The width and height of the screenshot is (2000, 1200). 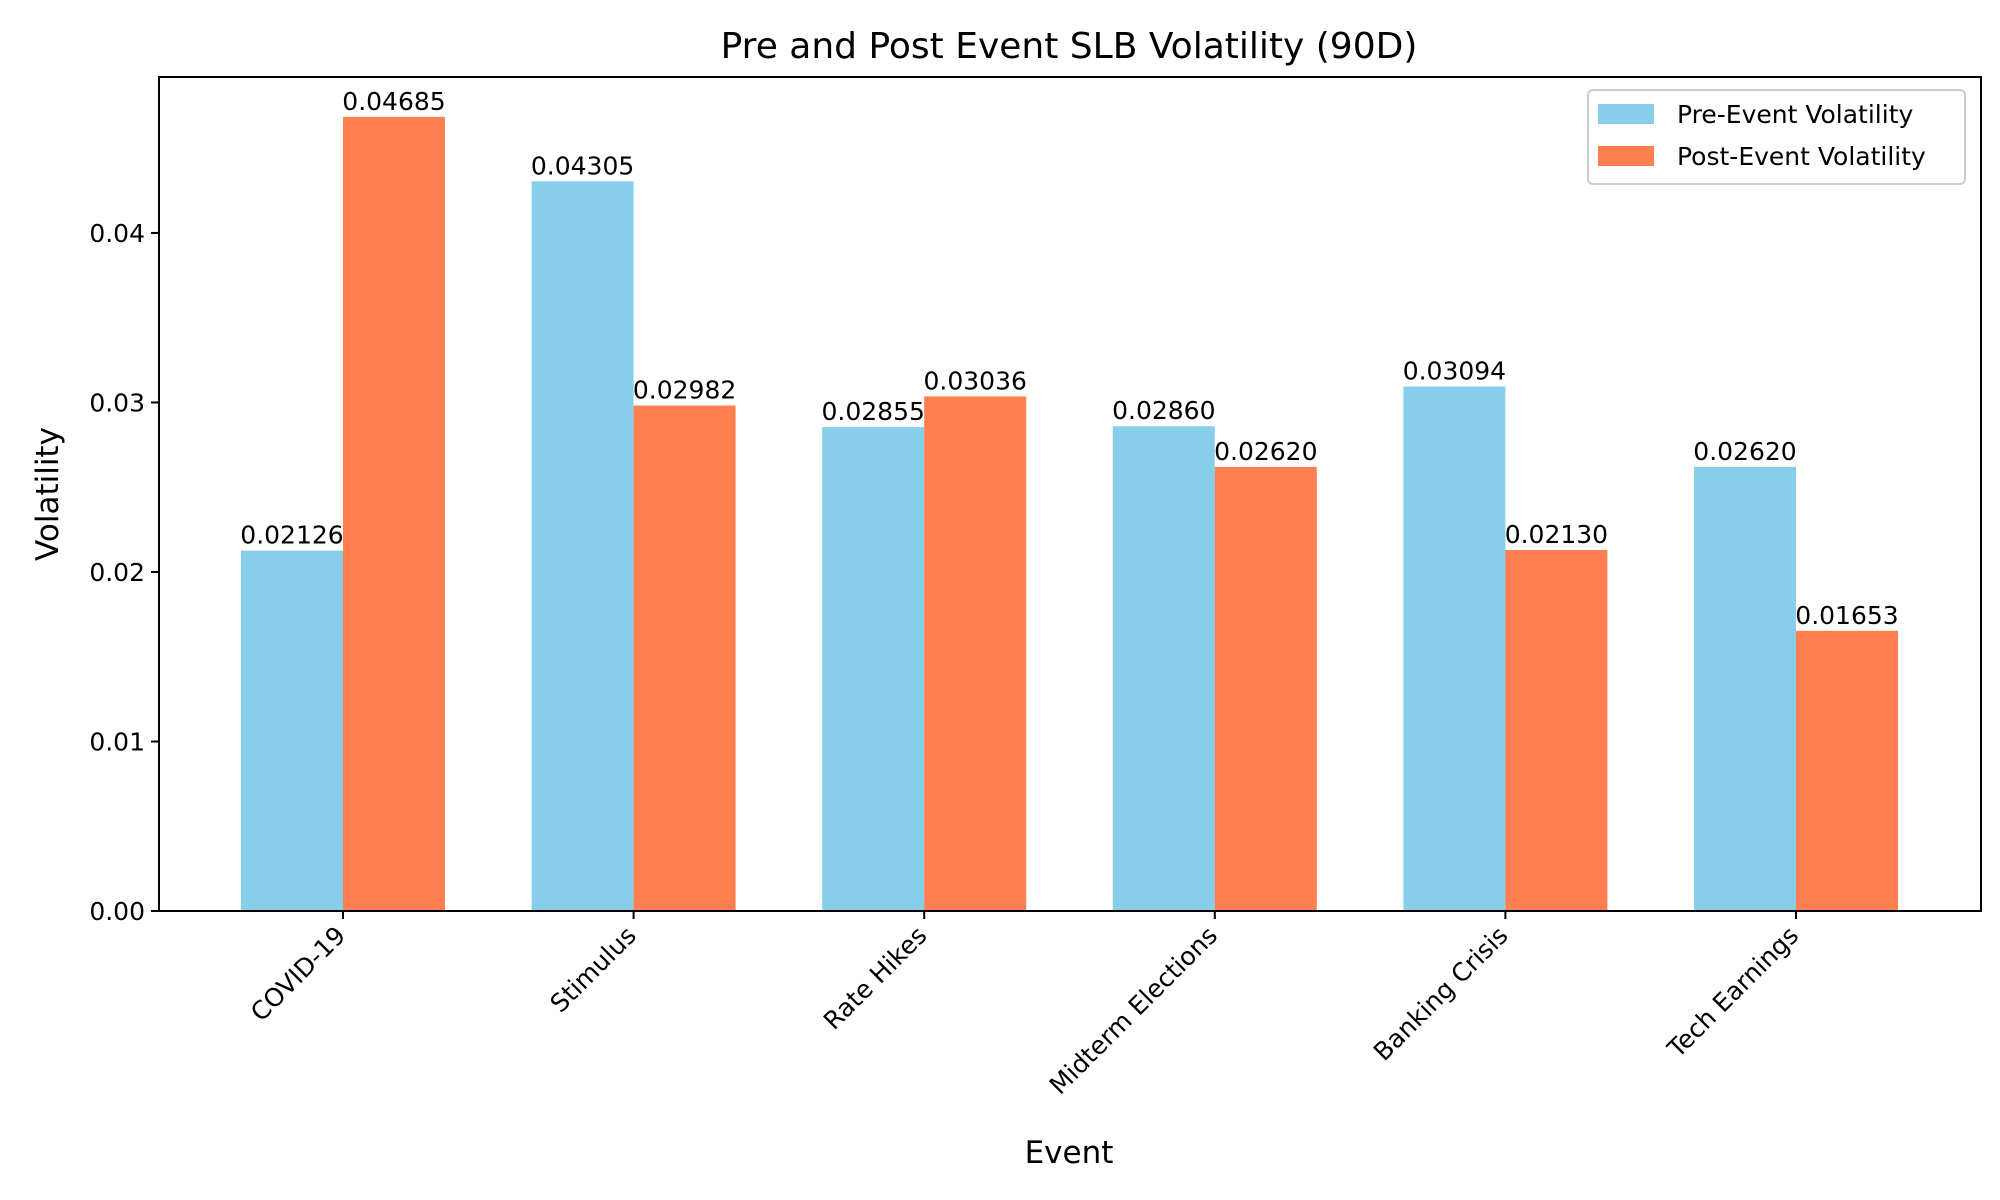 What do you see at coordinates (1744, 451) in the screenshot?
I see `data-label-pre-event-volatility-tech-earnings: 0.02620` at bounding box center [1744, 451].